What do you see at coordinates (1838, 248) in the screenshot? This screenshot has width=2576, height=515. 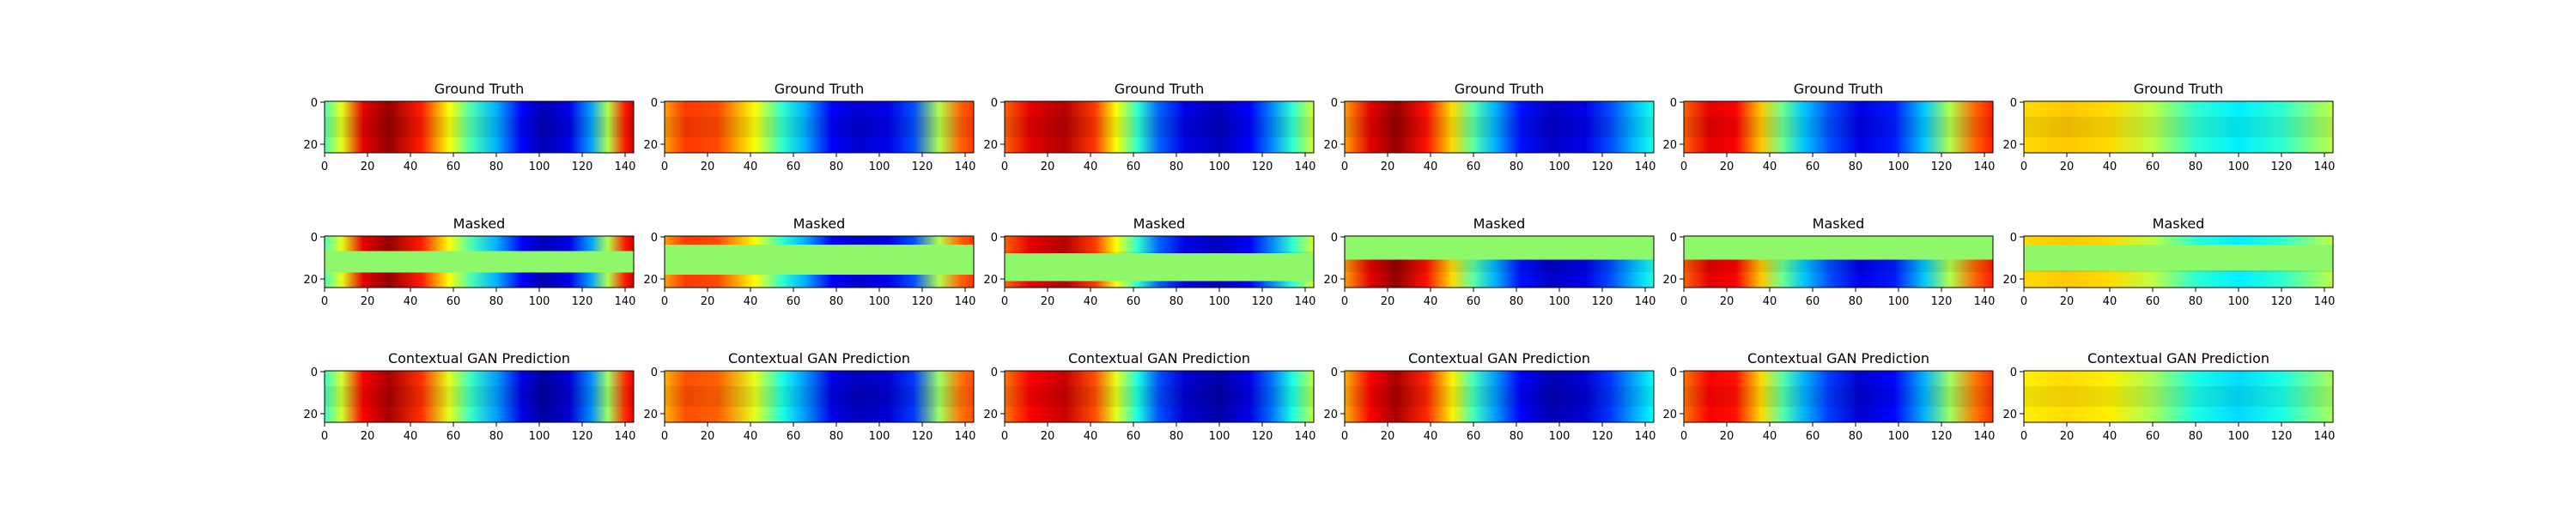 I see `mask-band` at bounding box center [1838, 248].